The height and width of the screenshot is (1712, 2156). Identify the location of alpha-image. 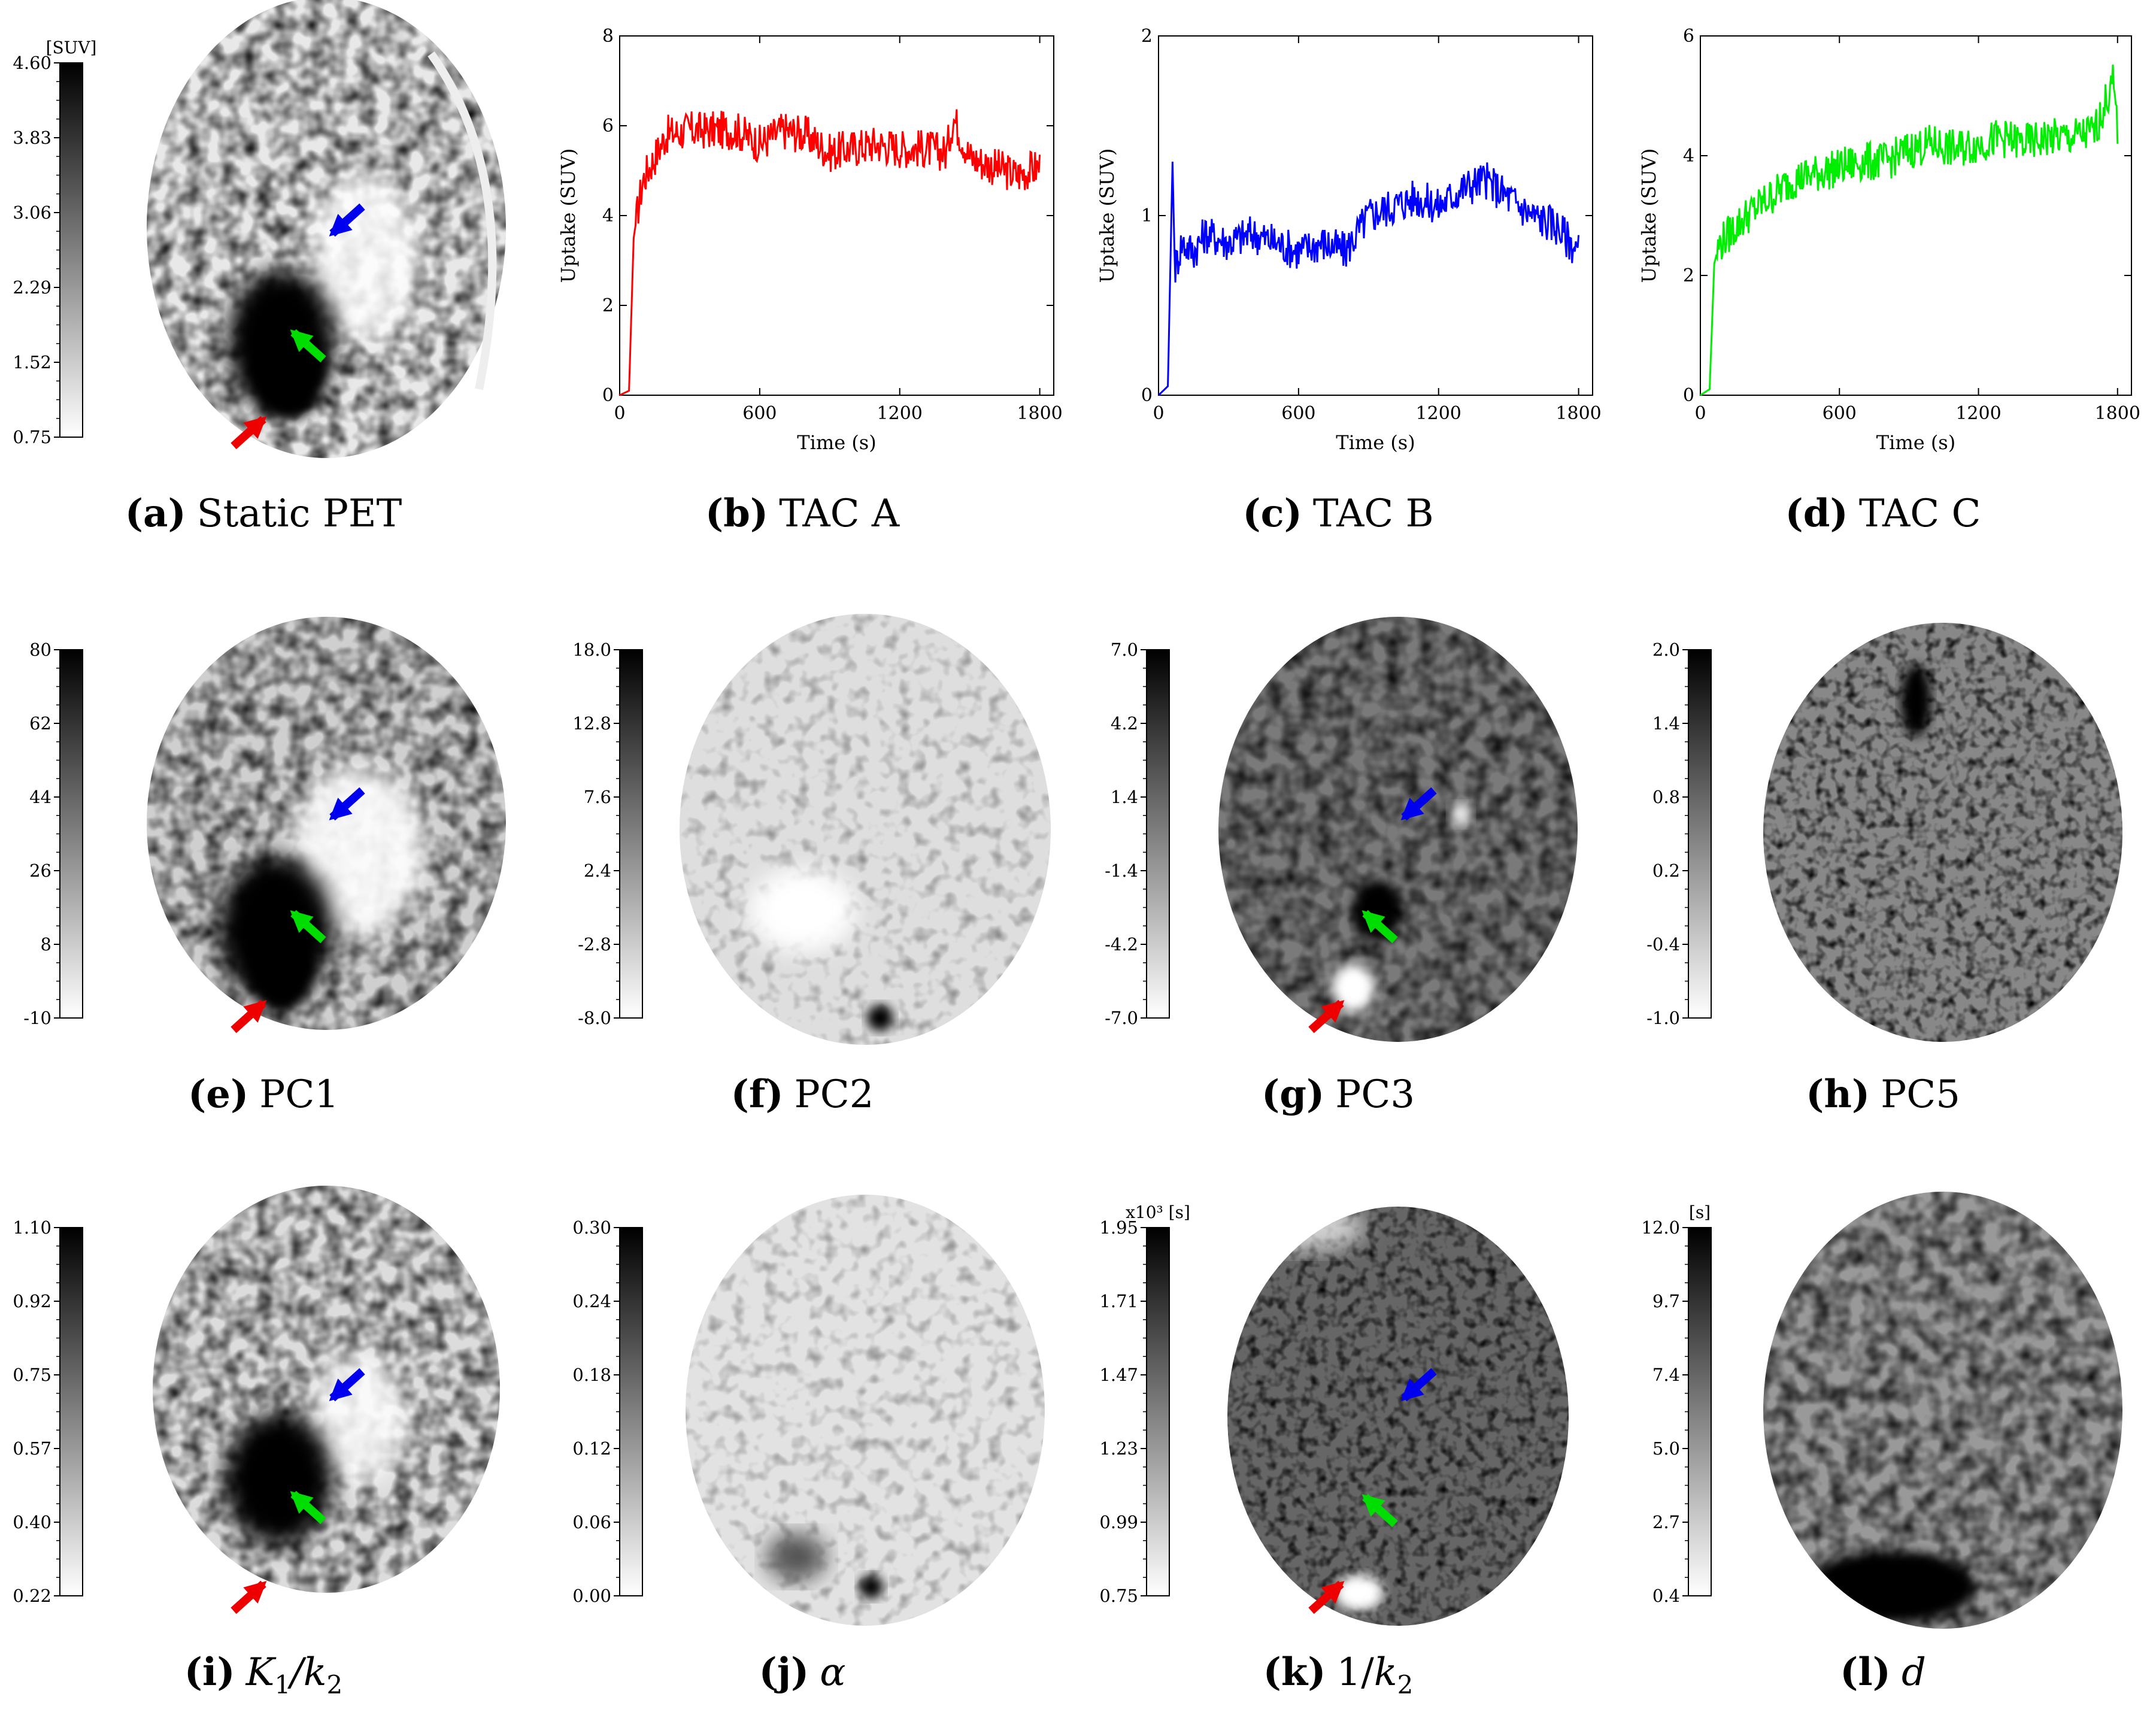
(865, 1410).